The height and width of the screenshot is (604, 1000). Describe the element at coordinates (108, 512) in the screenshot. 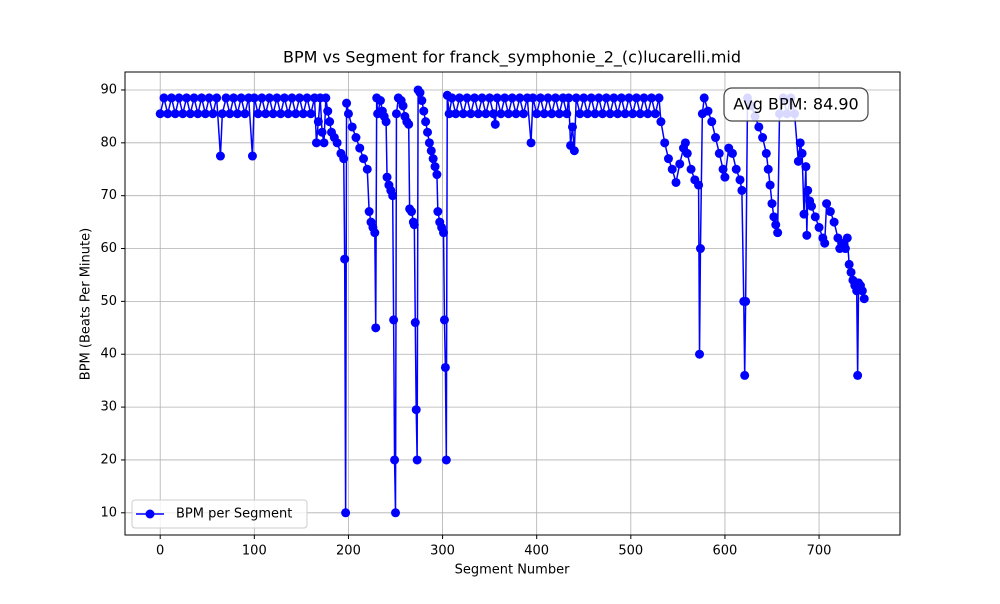

I see `y-tick-label: 10` at that location.